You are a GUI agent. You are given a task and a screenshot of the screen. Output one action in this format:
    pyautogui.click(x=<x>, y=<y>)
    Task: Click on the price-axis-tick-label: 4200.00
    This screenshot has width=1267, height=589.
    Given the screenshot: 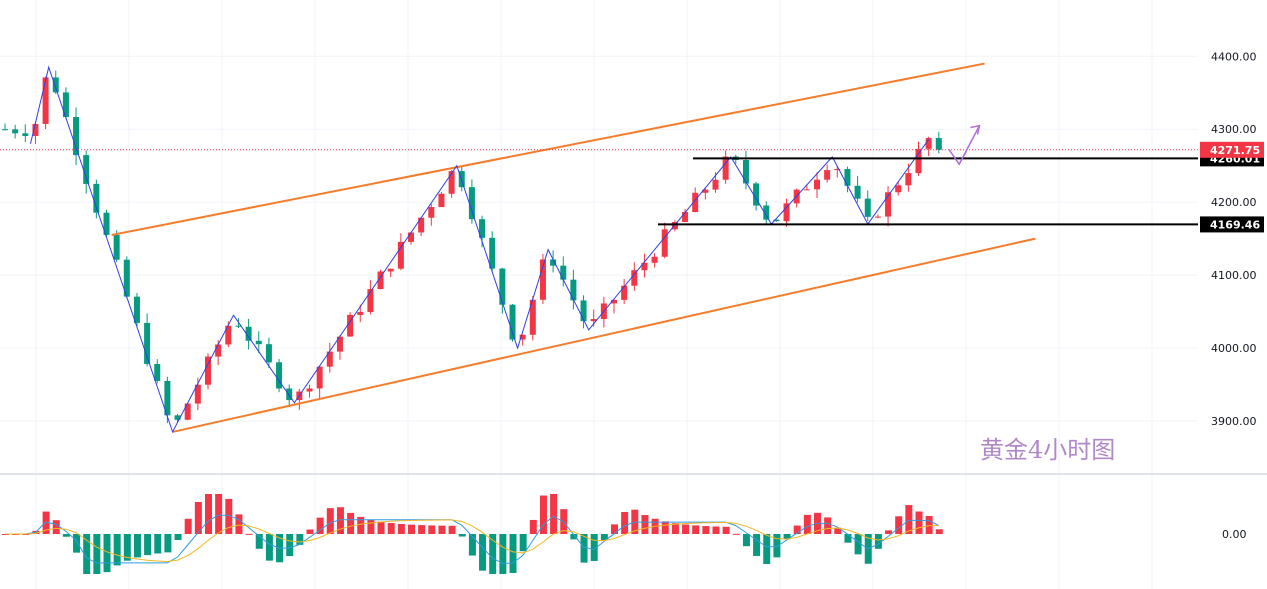 What is the action you would take?
    pyautogui.click(x=1234, y=202)
    